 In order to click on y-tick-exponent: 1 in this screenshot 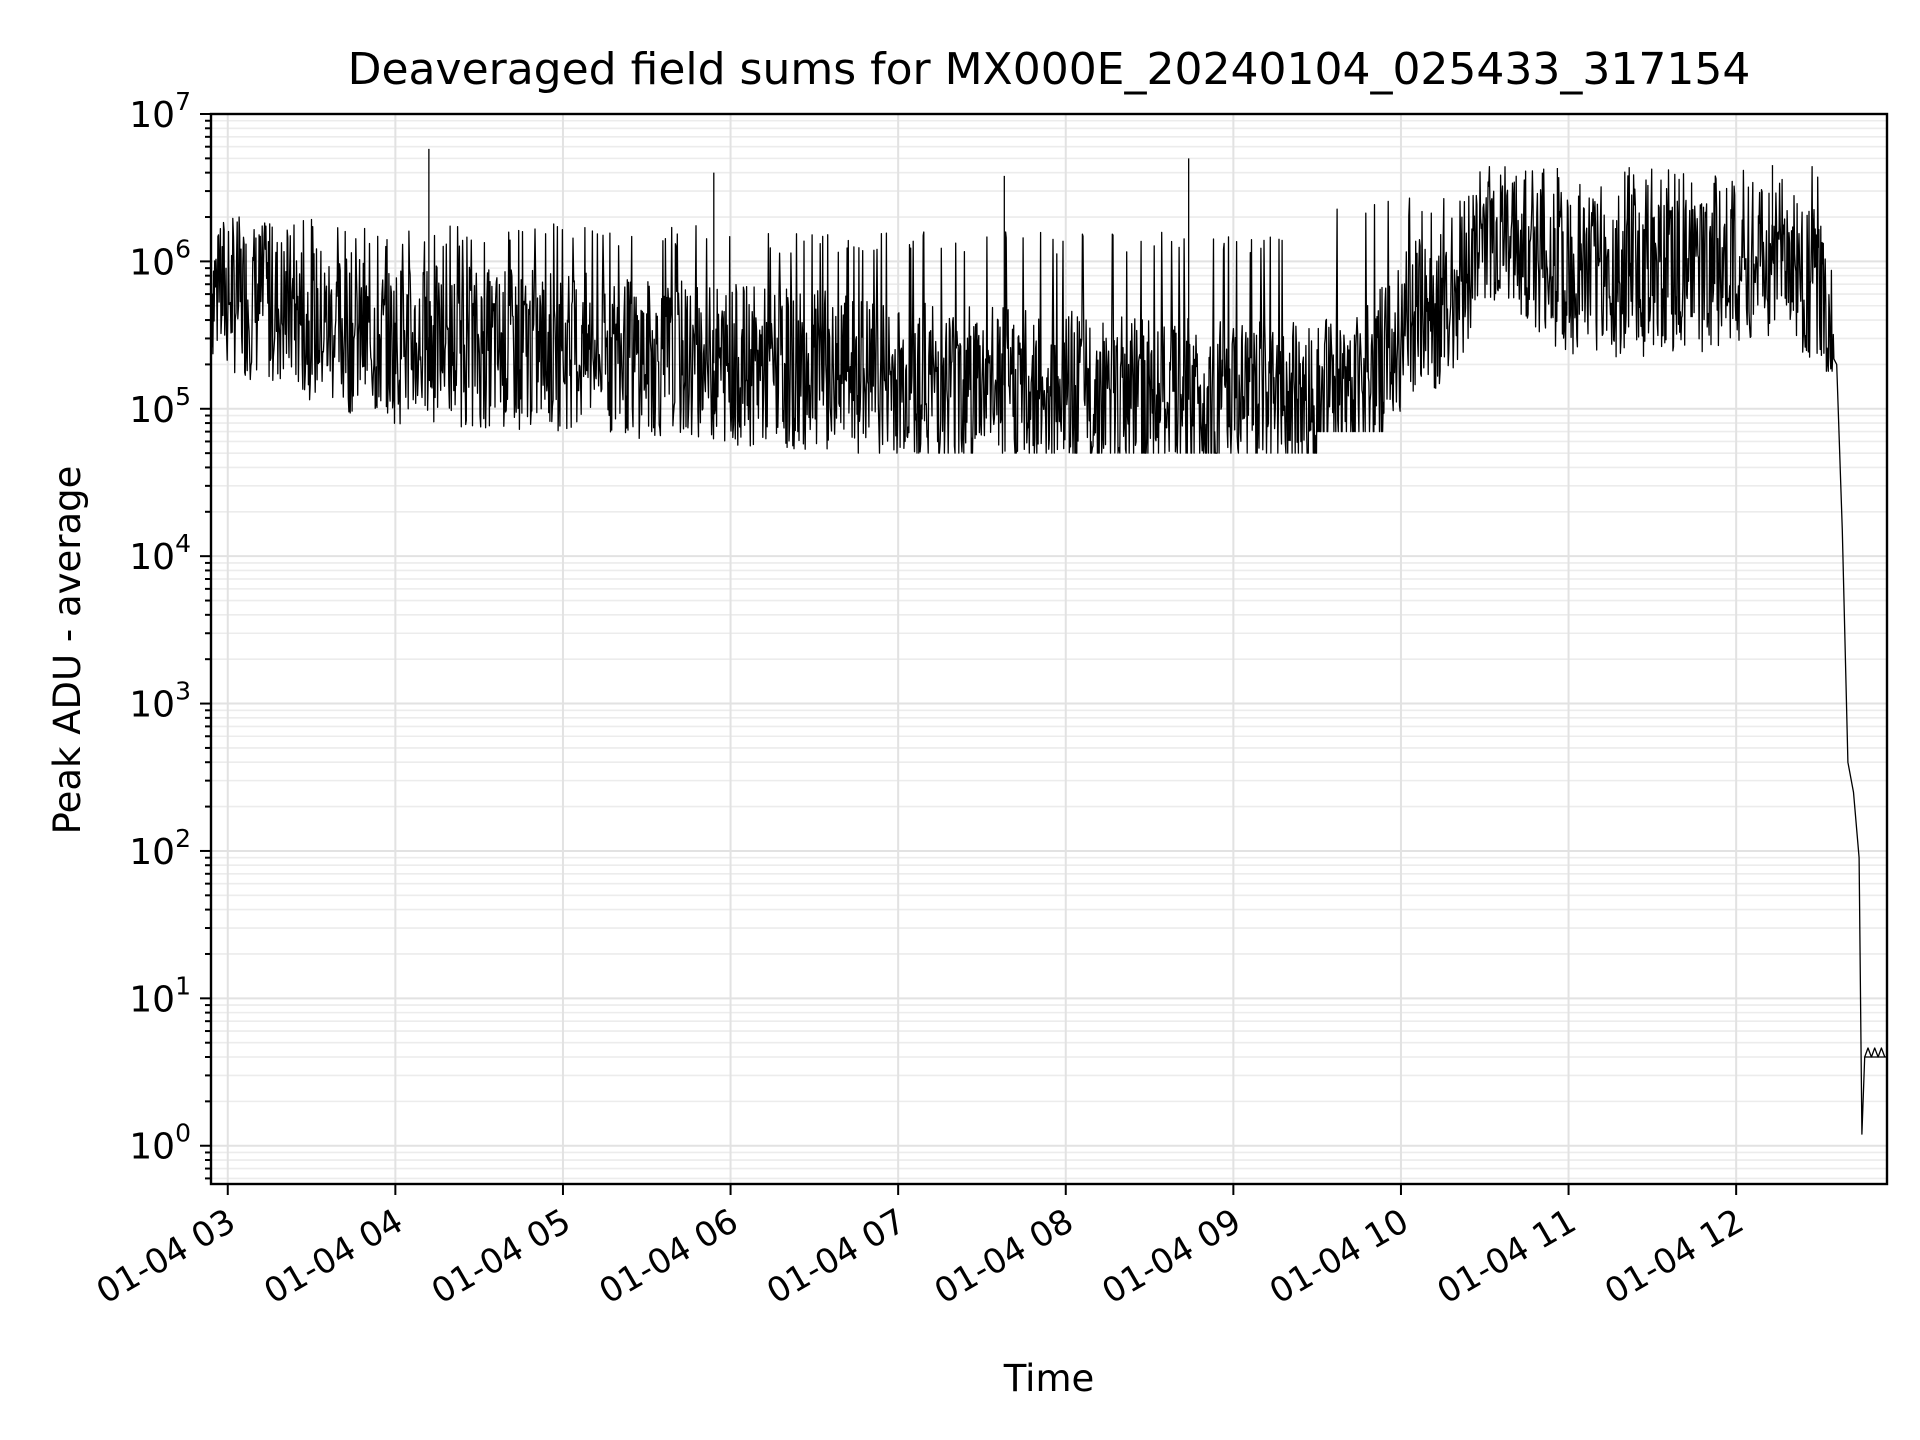, I will do `click(183, 985)`.